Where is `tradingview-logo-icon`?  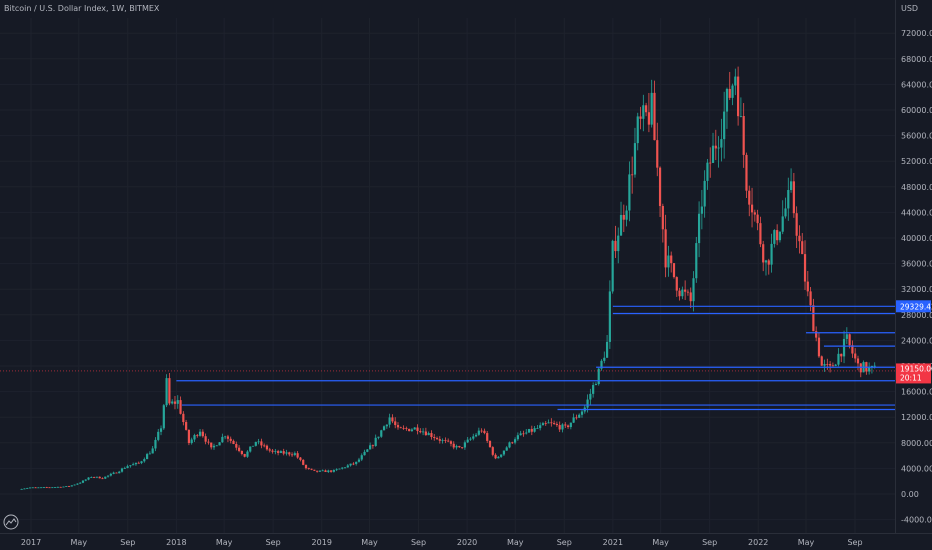 tradingview-logo-icon is located at coordinates (11, 522).